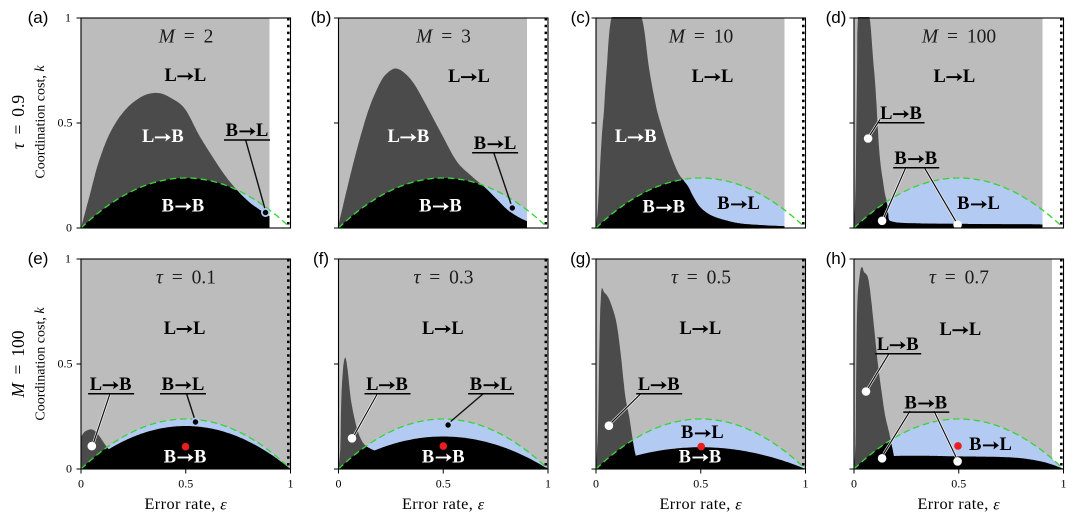 The width and height of the screenshot is (1080, 523). Describe the element at coordinates (443, 278) in the screenshot. I see `svg-text: τ = 0.3` at that location.